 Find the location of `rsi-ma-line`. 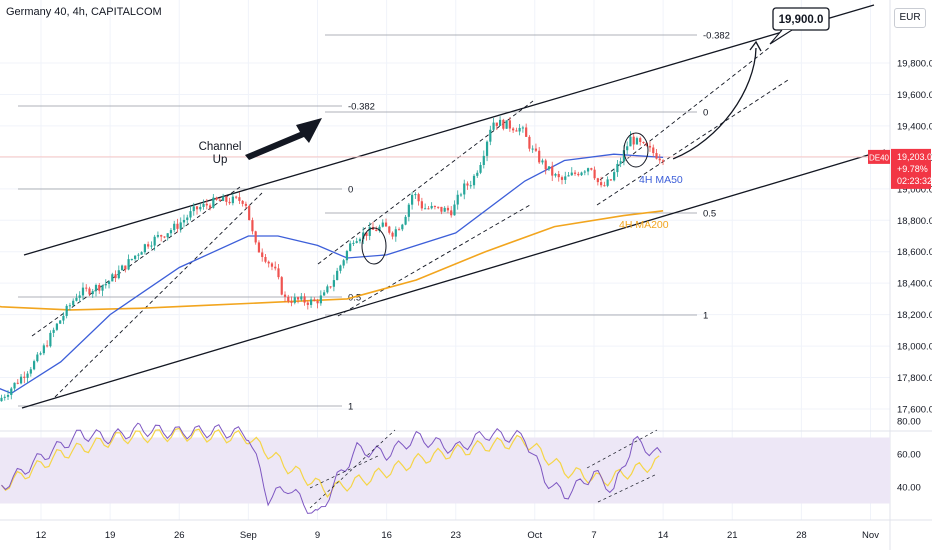

rsi-ma-line is located at coordinates (330, 462).